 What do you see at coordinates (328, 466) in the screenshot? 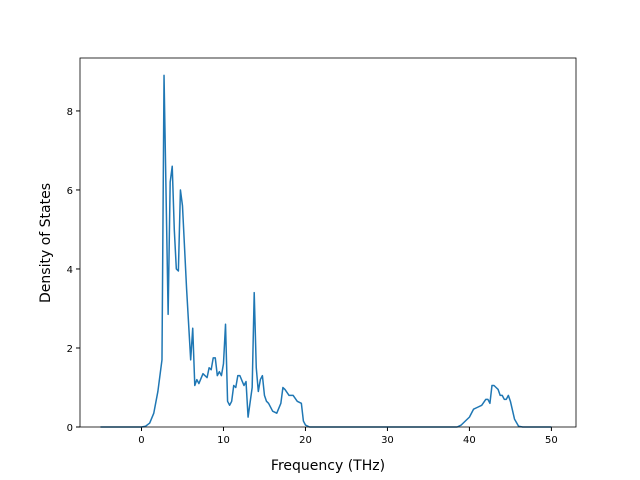
I see `x-axis-label: Frequency (THz)` at bounding box center [328, 466].